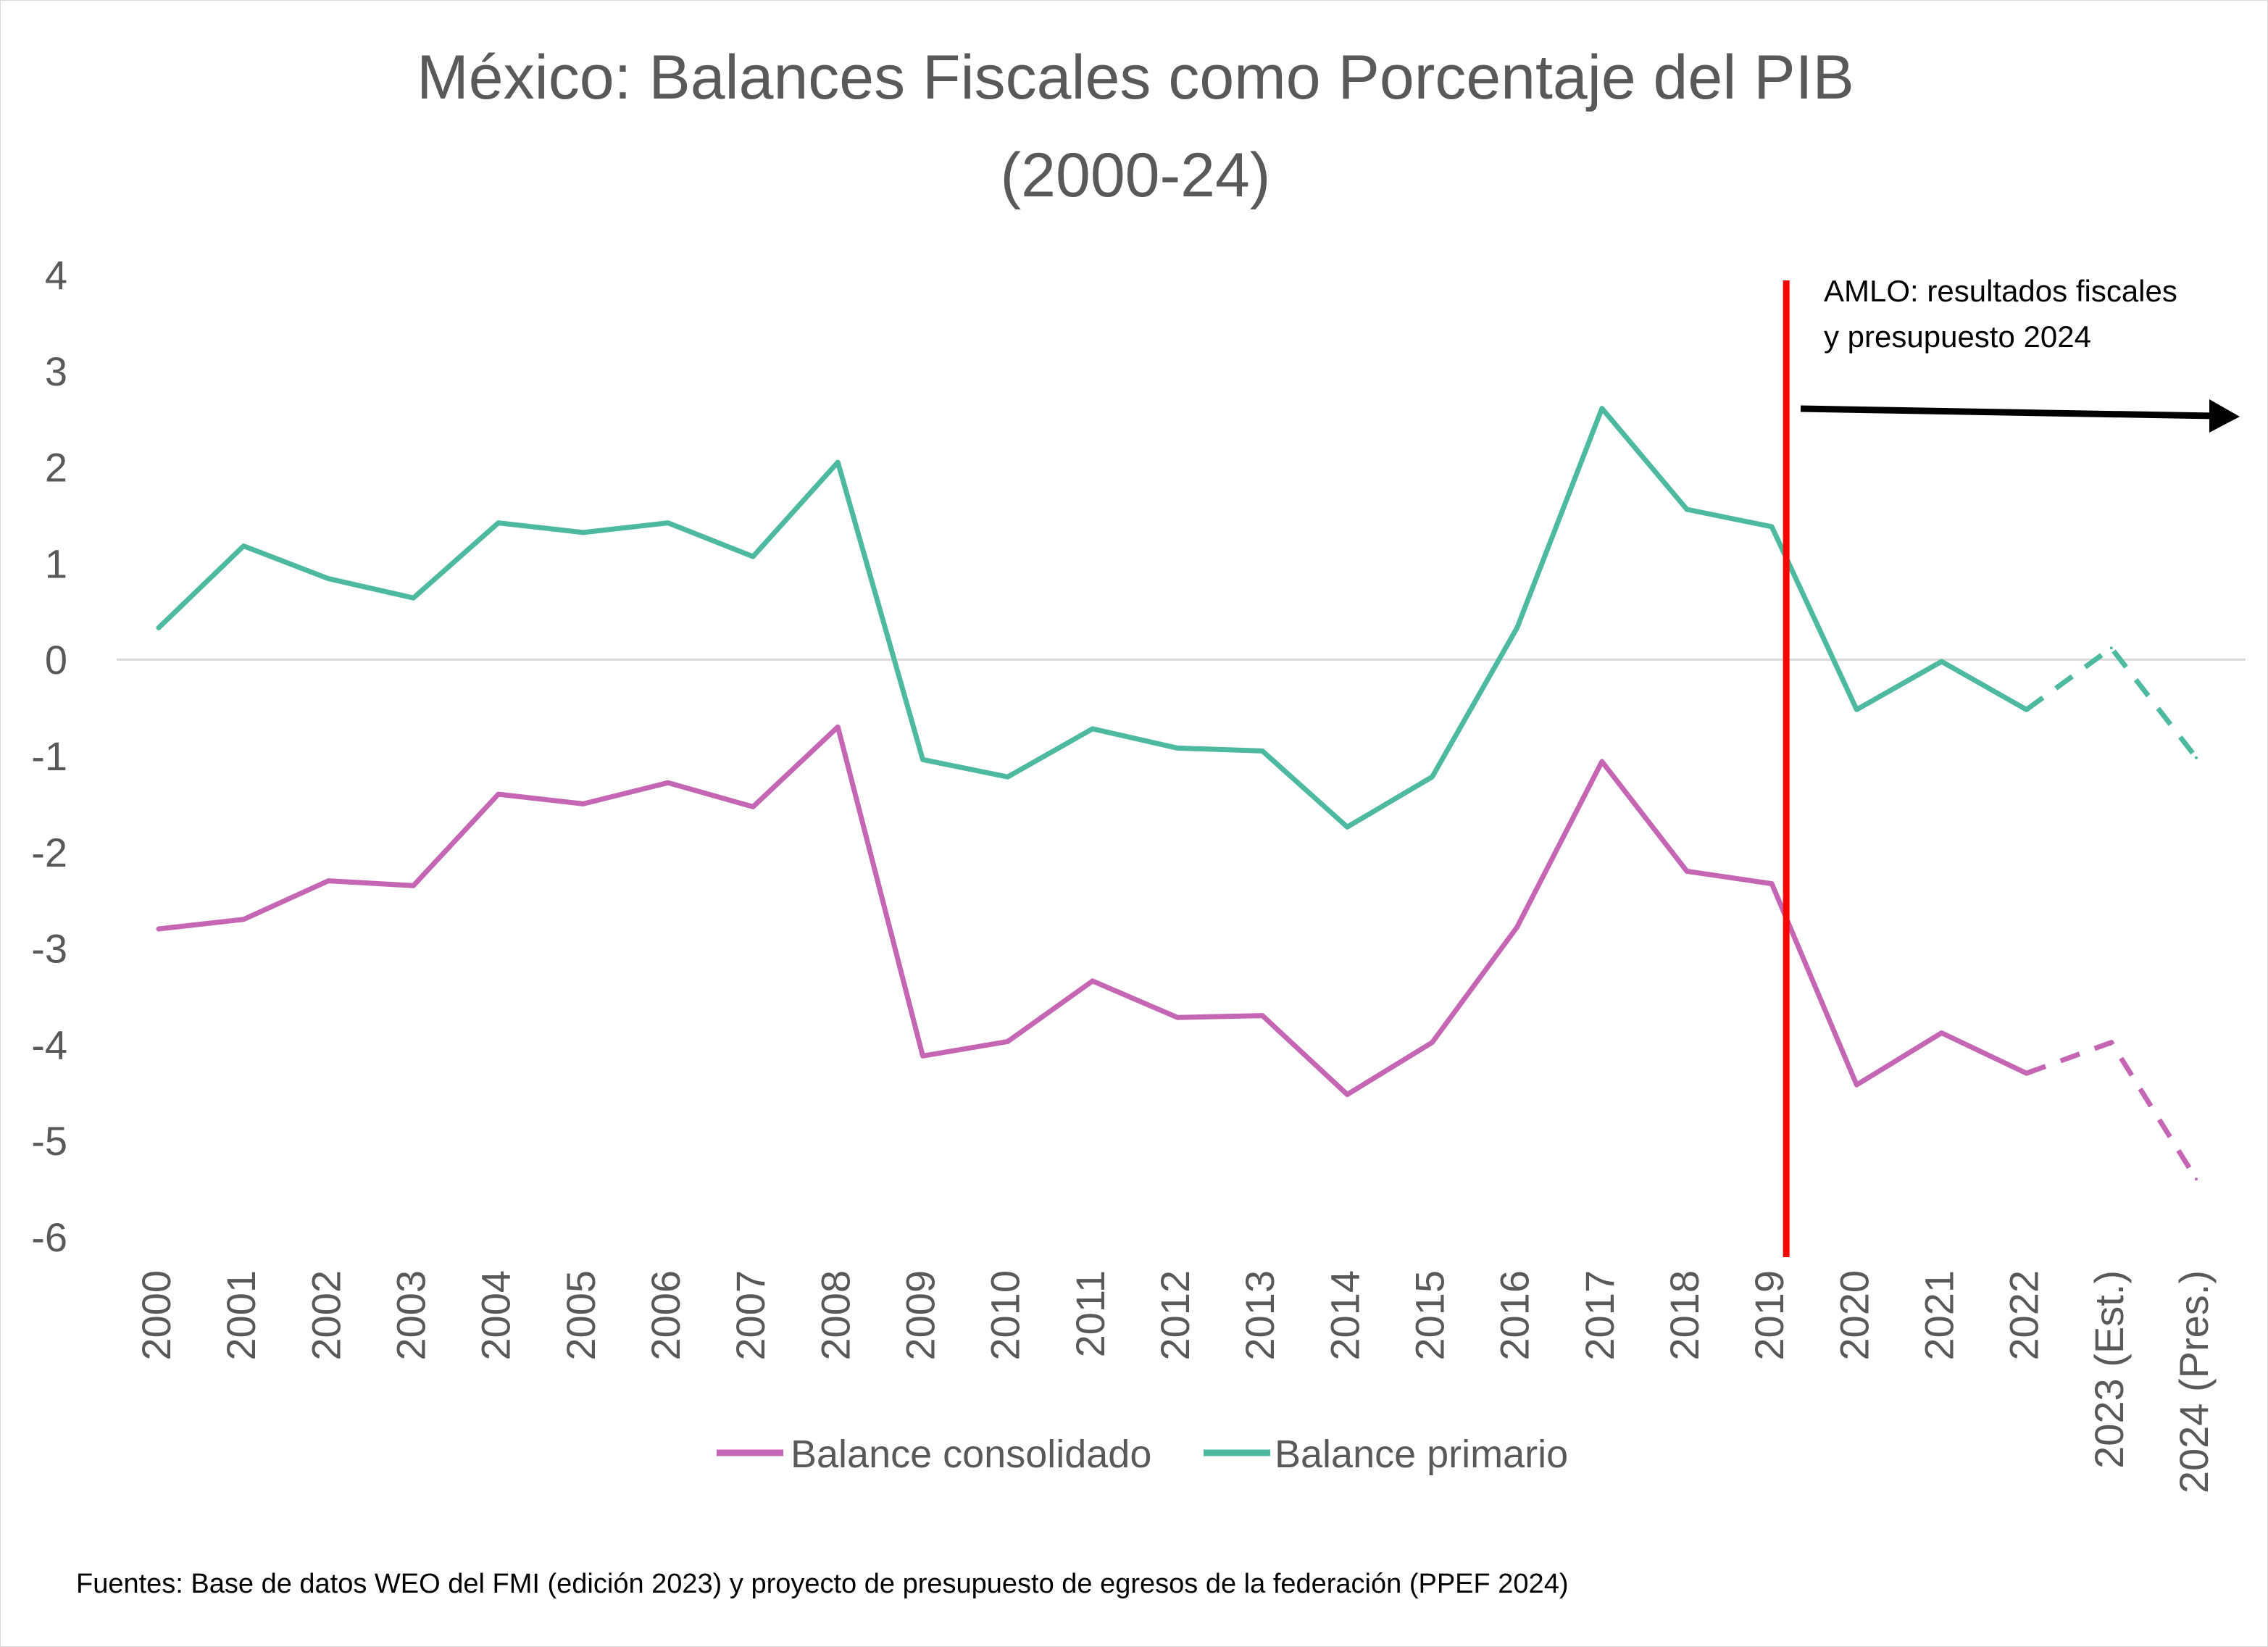  Describe the element at coordinates (56, 563) in the screenshot. I see `y-tick-label: 1` at that location.